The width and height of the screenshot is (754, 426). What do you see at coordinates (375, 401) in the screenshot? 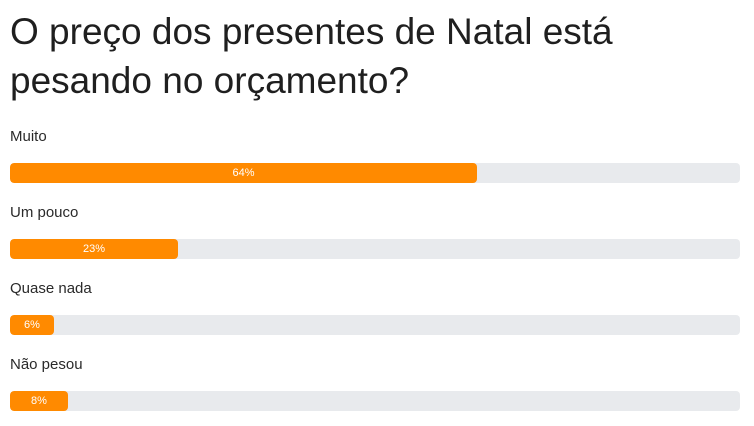
I see `bar-track: 8%` at bounding box center [375, 401].